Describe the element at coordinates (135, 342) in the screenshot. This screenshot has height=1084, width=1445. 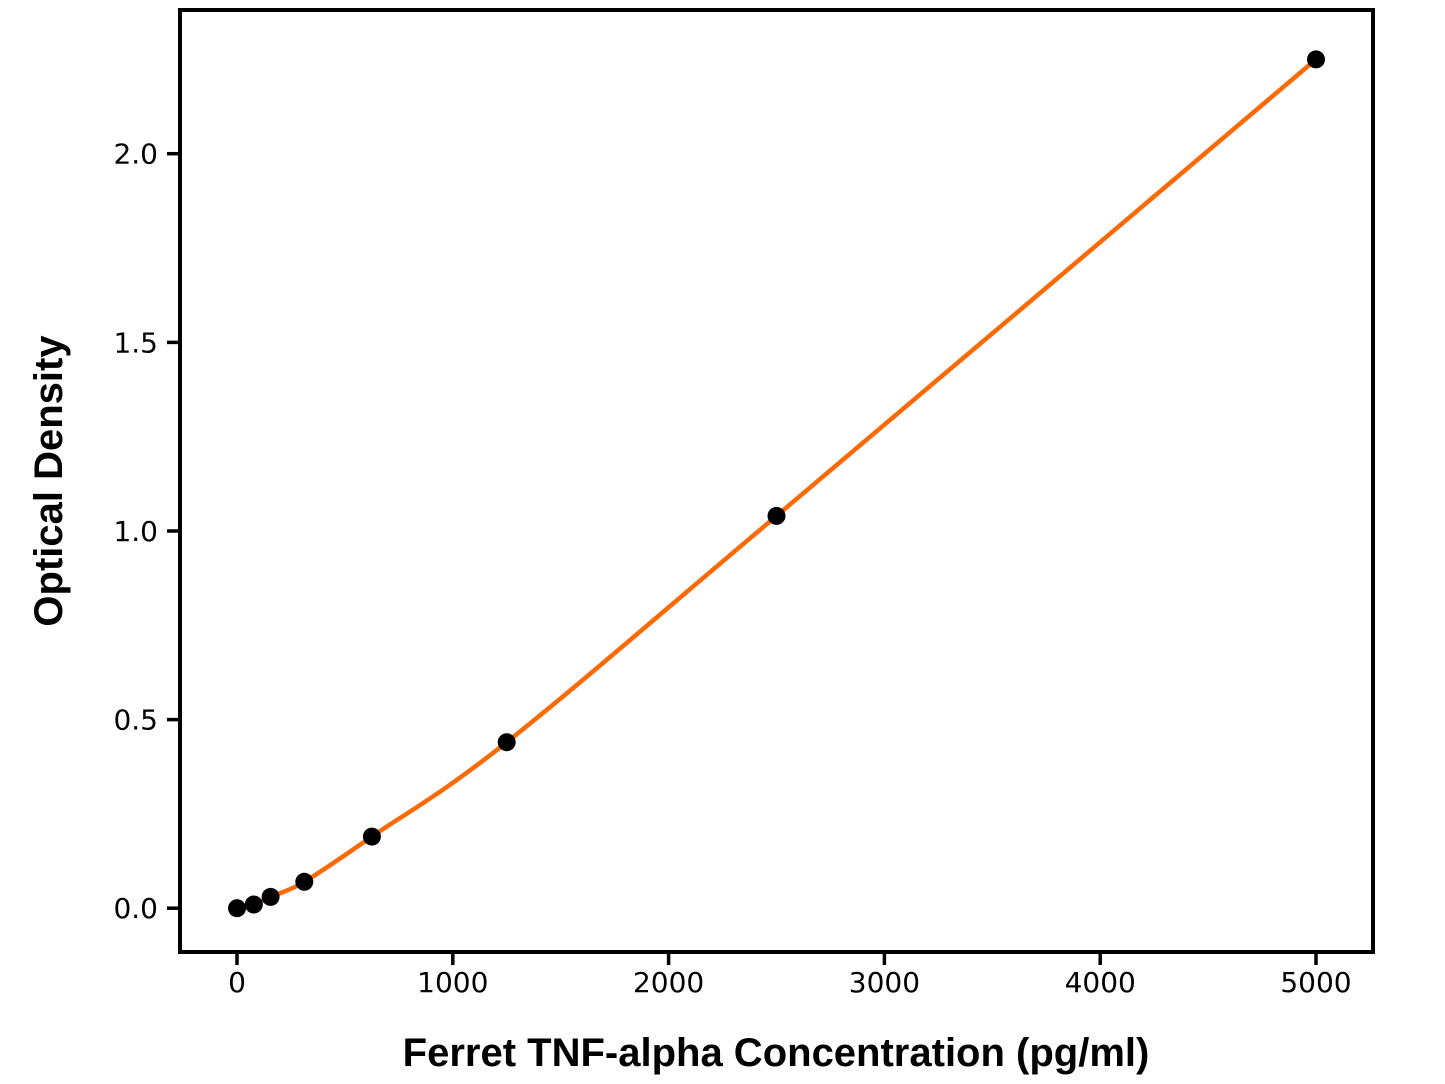
I see `y-tick-label: 1.5` at that location.